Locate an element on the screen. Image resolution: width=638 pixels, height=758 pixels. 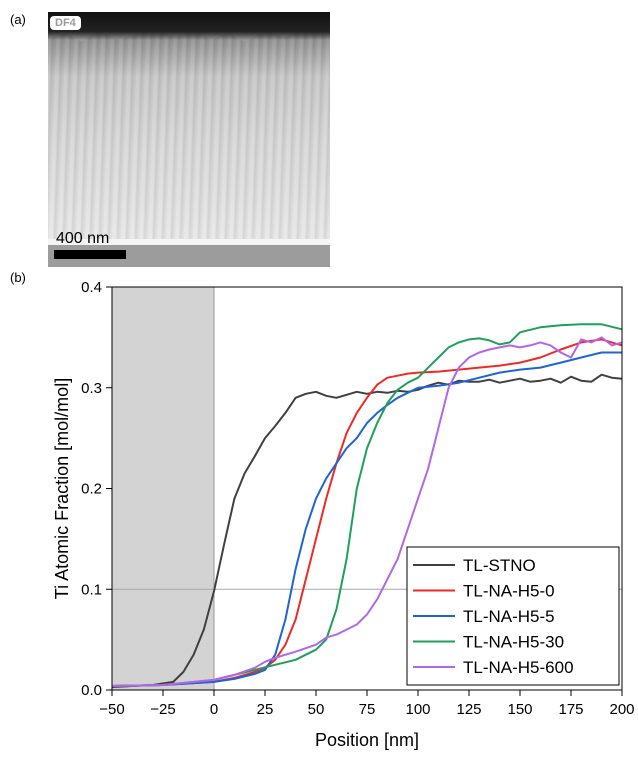
x-tick-label: 175 is located at coordinates (570, 709).